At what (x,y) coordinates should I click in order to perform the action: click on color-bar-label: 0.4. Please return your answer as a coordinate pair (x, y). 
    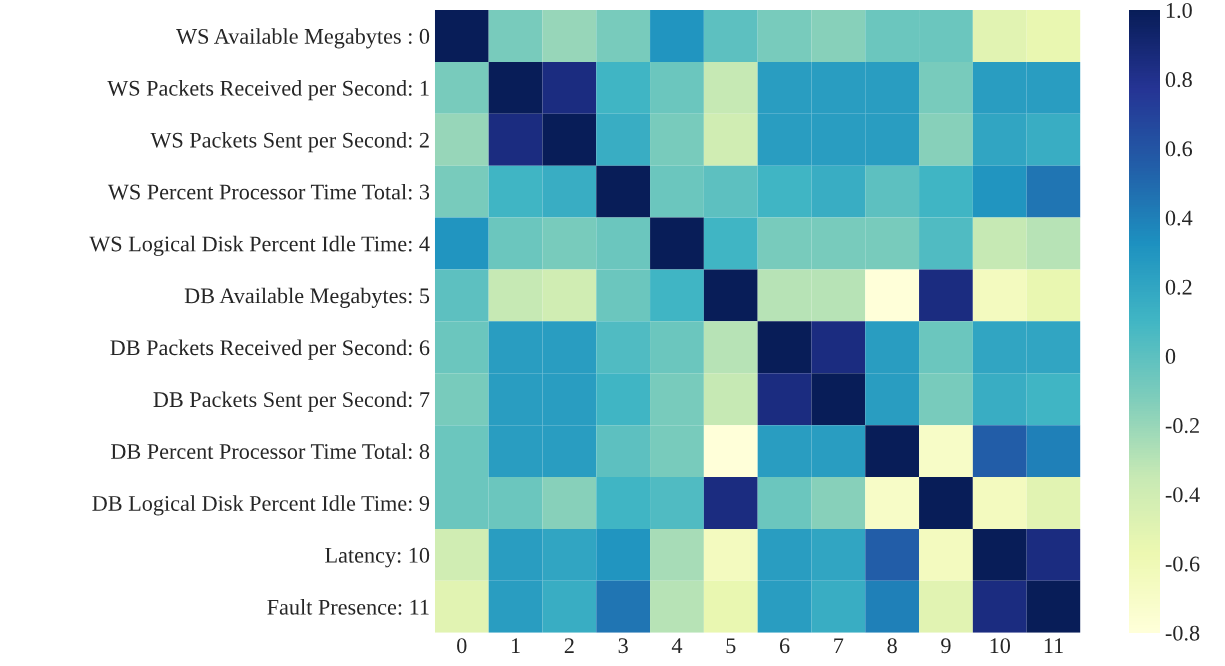
    Looking at the image, I should click on (1179, 218).